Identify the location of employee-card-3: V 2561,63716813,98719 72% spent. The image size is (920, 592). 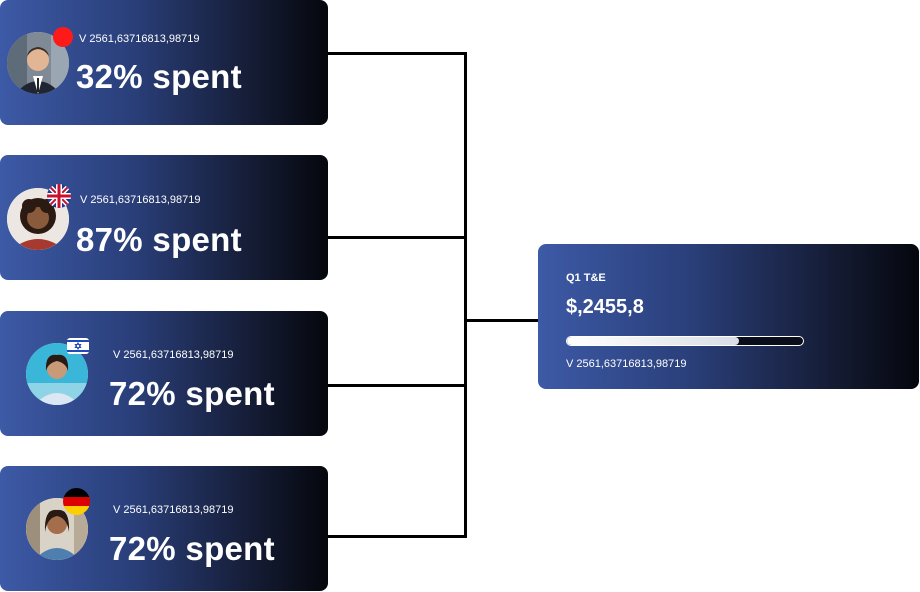
(164, 373).